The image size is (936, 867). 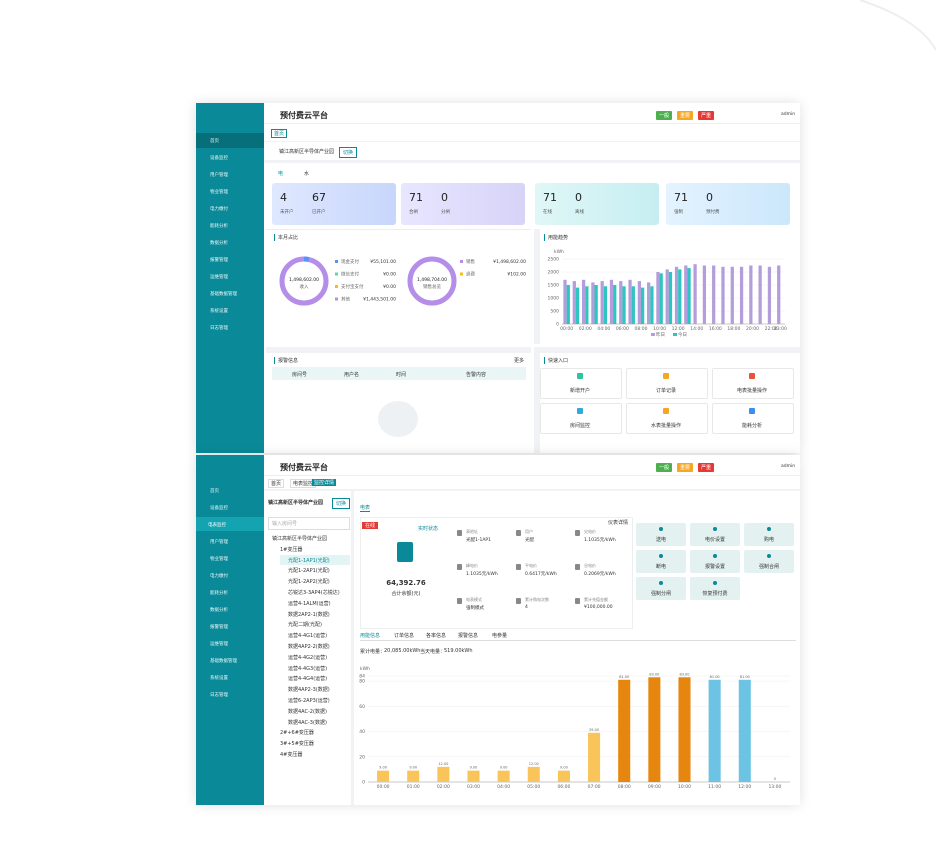 I want to click on tree-node: 运营4-4G3(运营), so click(x=308, y=668).